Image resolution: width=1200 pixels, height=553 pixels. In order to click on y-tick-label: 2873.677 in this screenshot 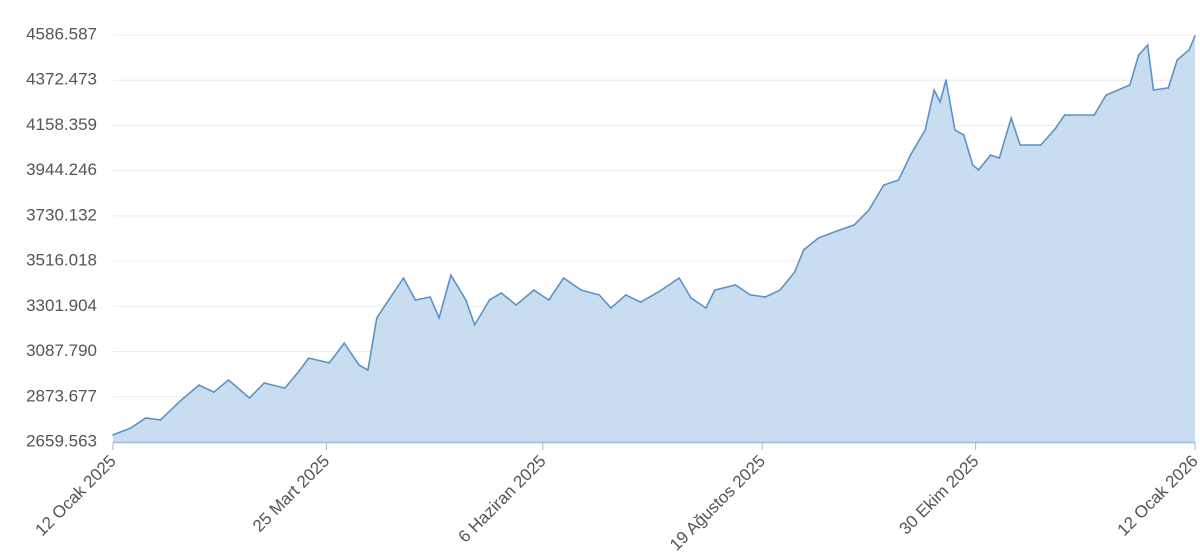, I will do `click(61, 395)`.